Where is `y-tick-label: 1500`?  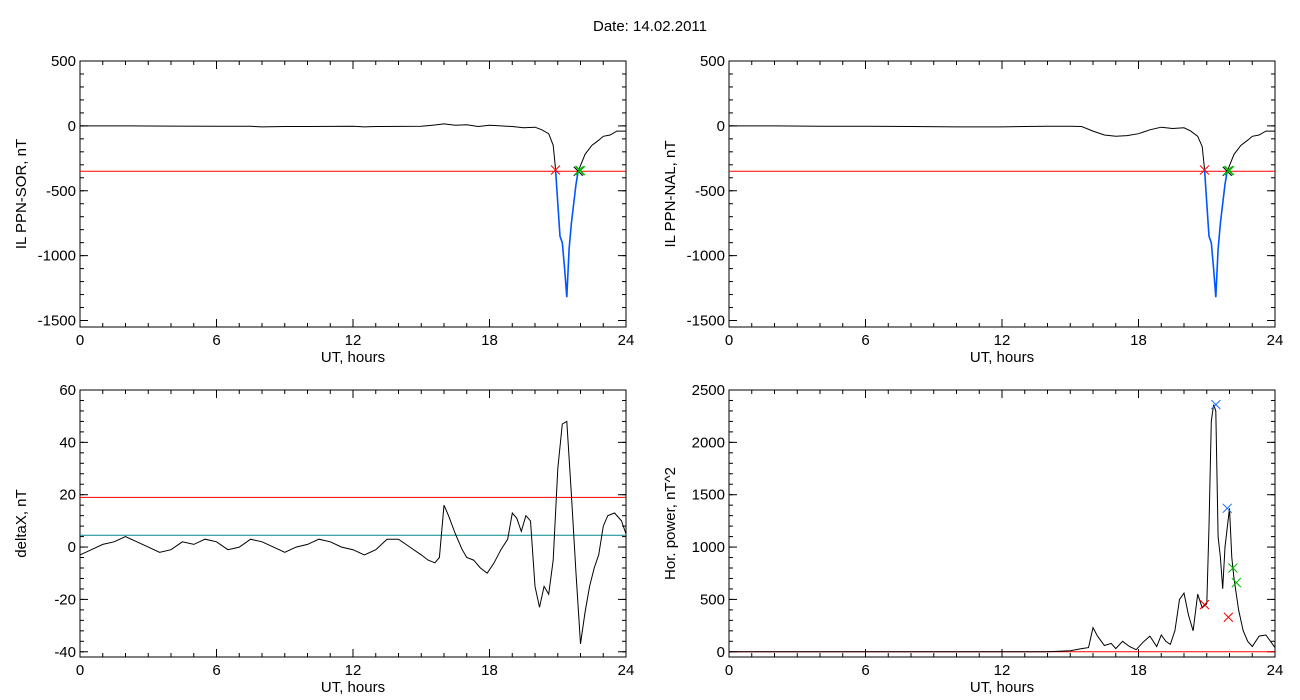
y-tick-label: 1500 is located at coordinates (708, 495).